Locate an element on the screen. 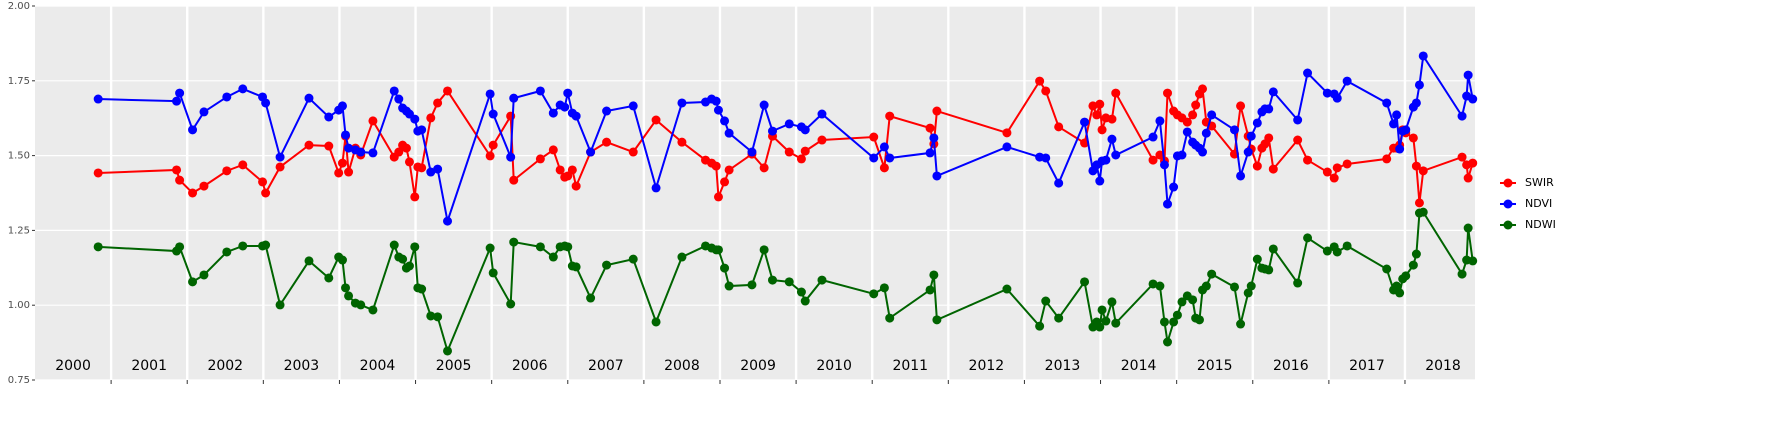 The image size is (1773, 446). legend-label: NDVI is located at coordinates (1538, 203).